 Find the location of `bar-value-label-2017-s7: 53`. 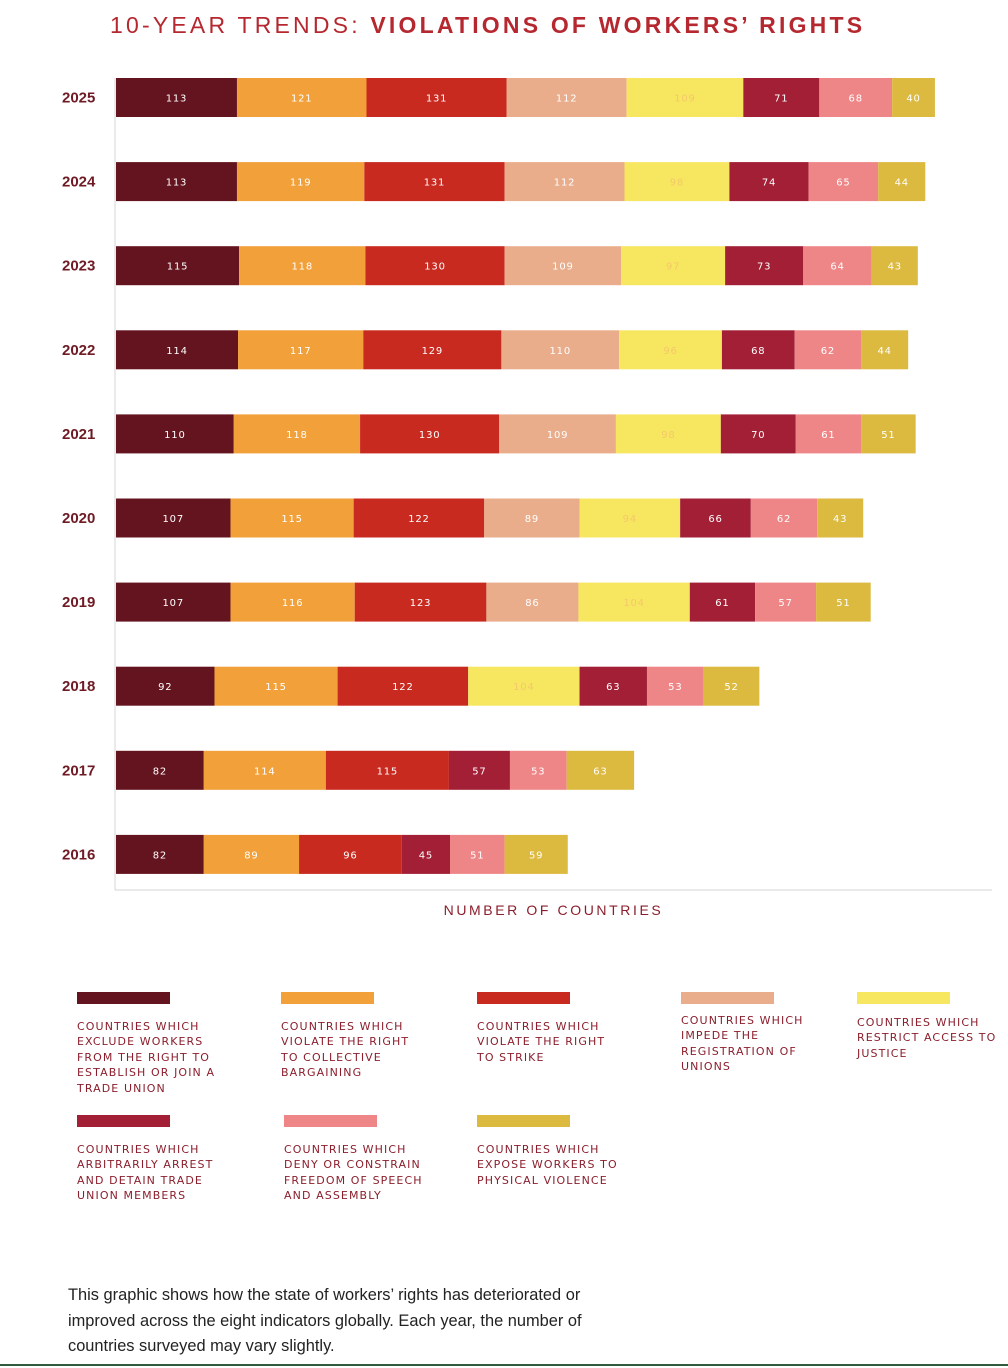

bar-value-label-2017-s7: 53 is located at coordinates (538, 771).